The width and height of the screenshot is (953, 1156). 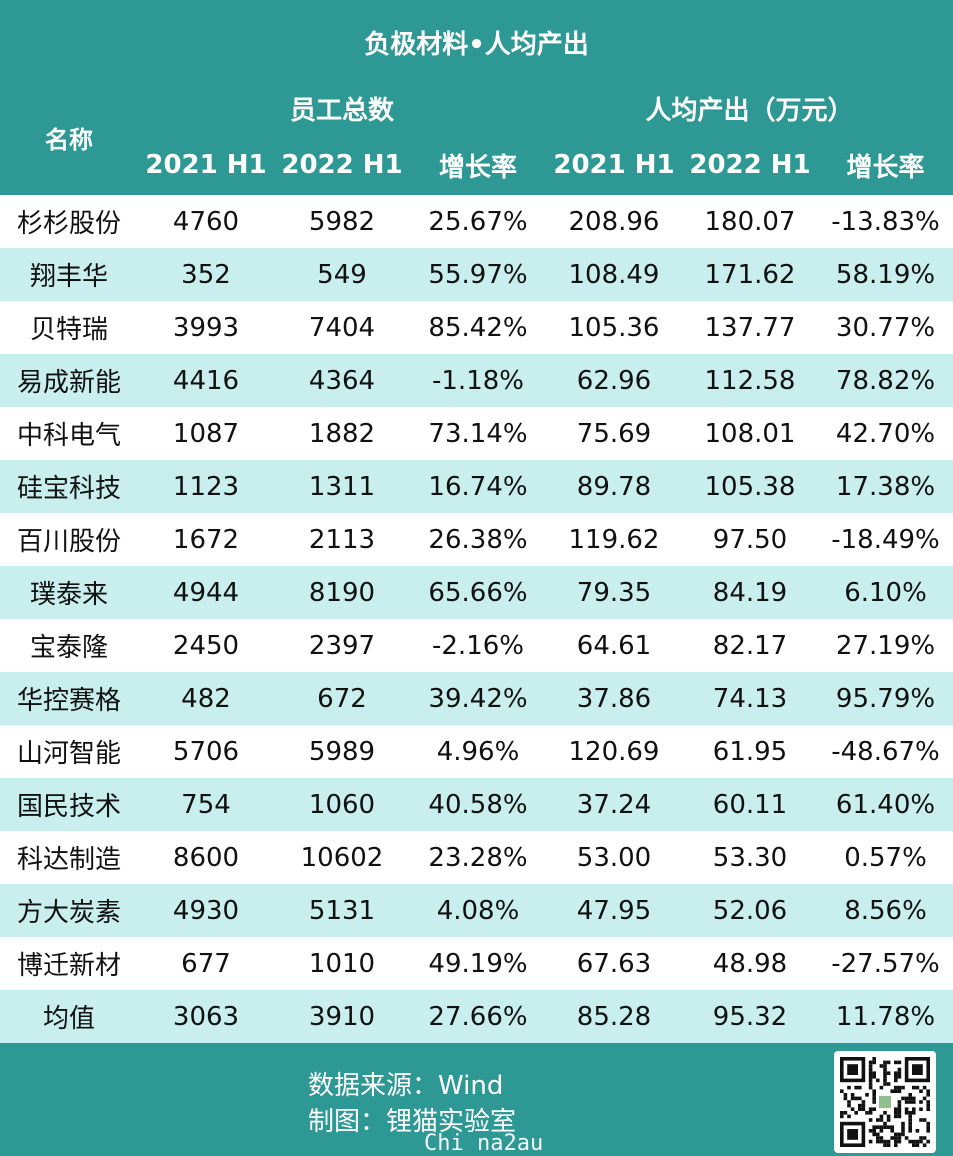 What do you see at coordinates (614, 221) in the screenshot?
I see `cell-output-2021: 208.96` at bounding box center [614, 221].